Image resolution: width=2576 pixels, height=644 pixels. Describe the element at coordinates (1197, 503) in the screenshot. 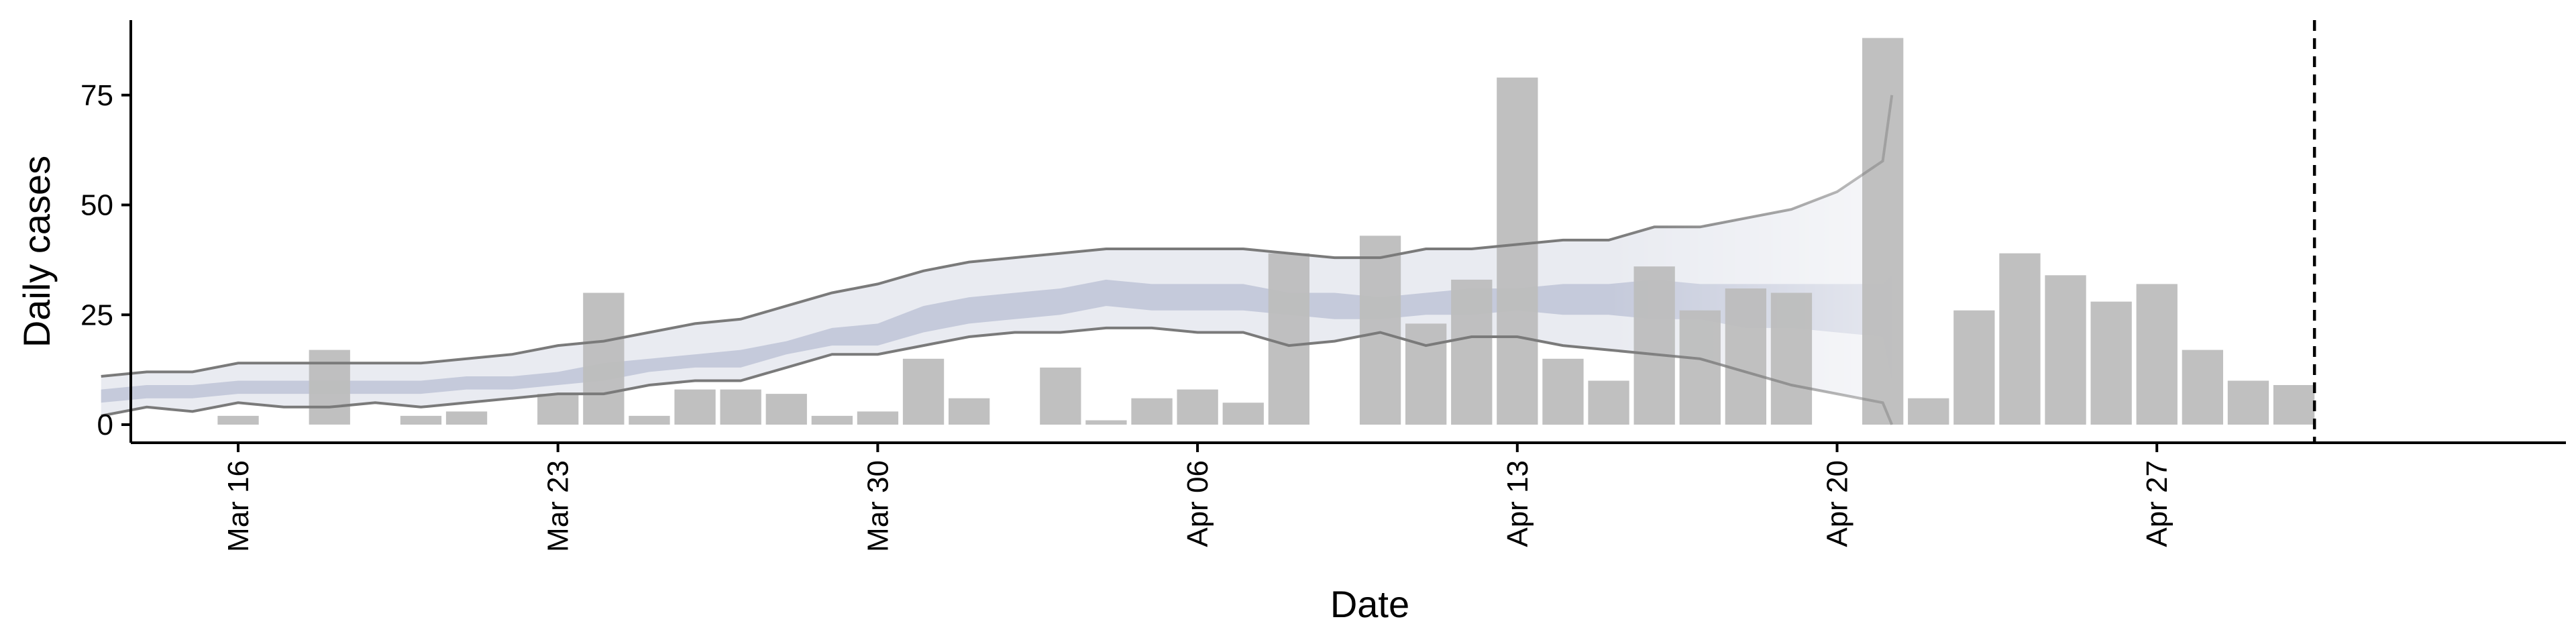

I see `x-tick-label-2020-04-06: Apr 06` at that location.